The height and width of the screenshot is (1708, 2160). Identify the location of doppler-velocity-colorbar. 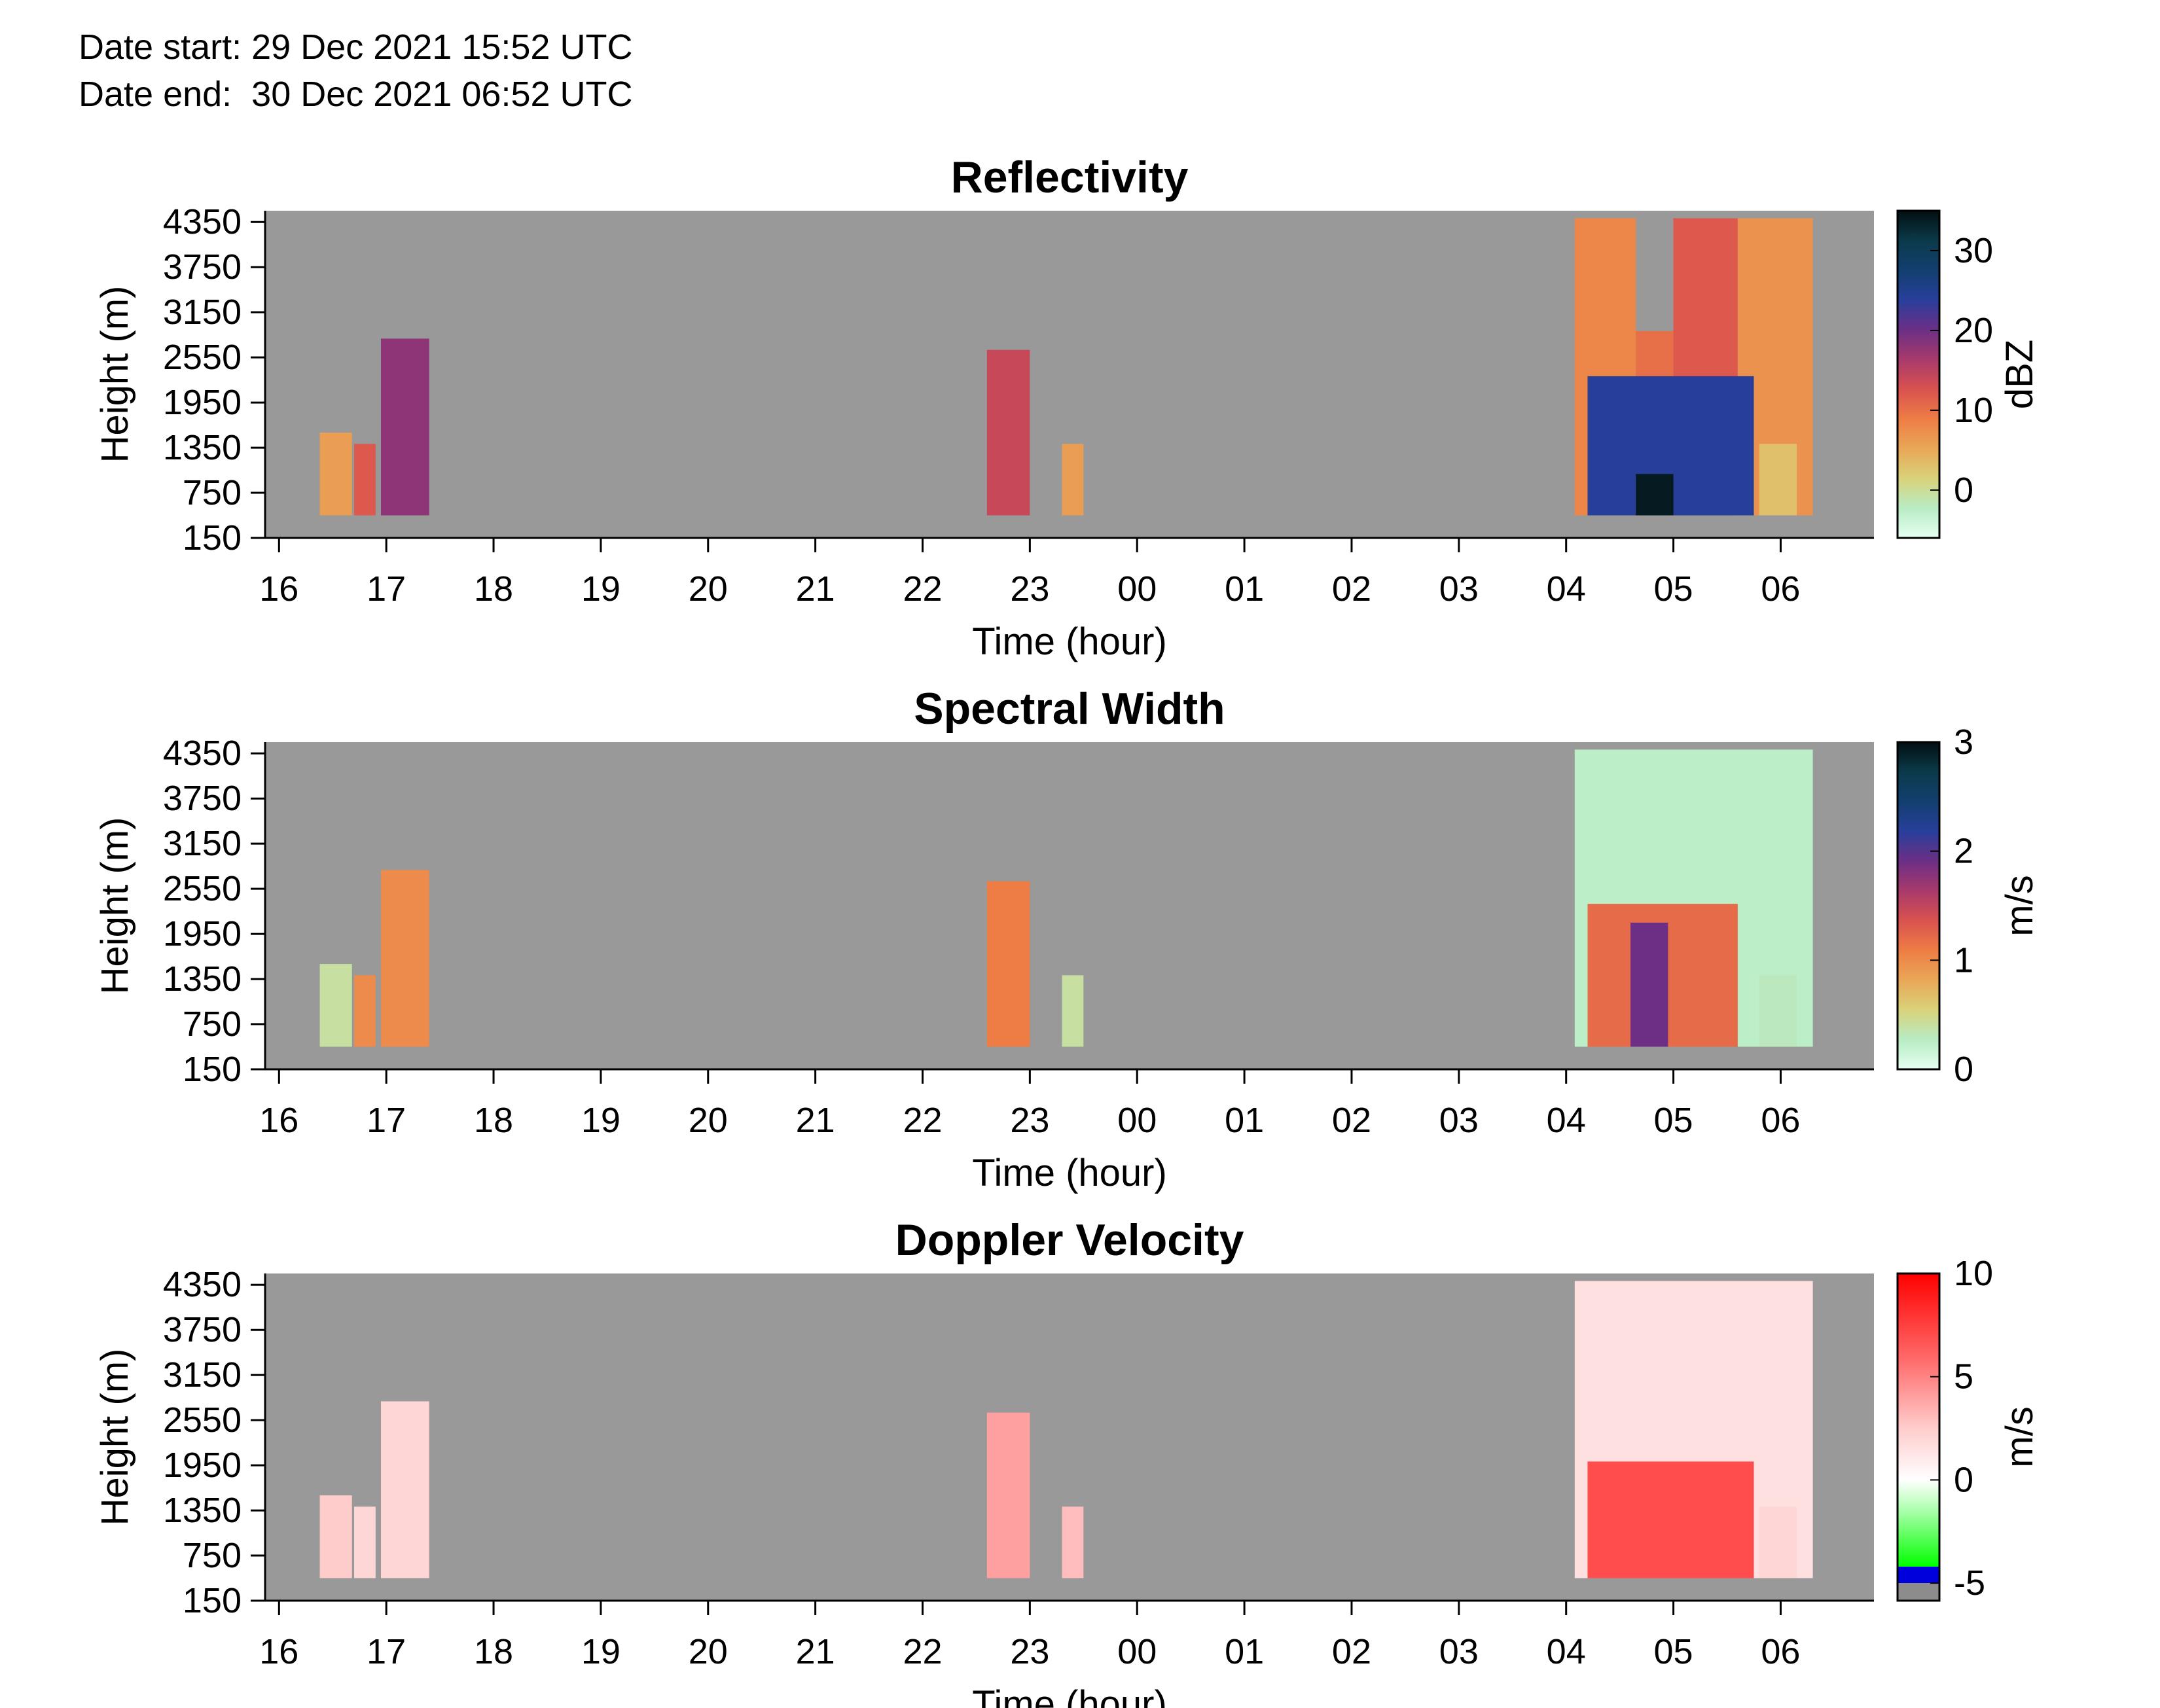
(1918, 1437).